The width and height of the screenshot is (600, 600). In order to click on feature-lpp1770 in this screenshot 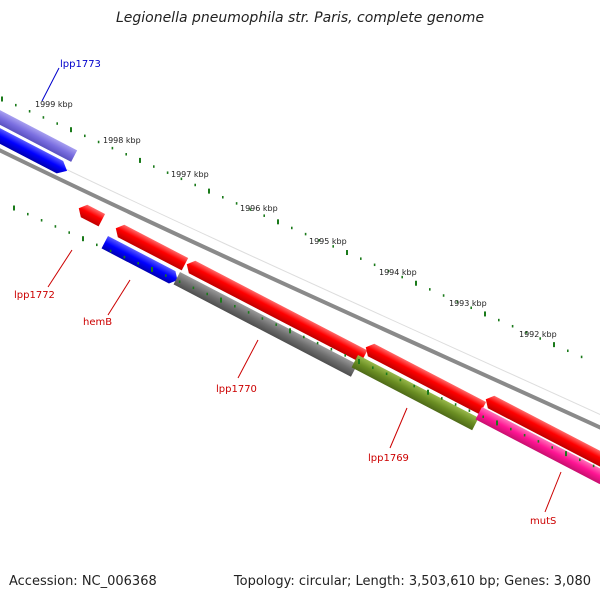, I will do `click(265, 324)`.